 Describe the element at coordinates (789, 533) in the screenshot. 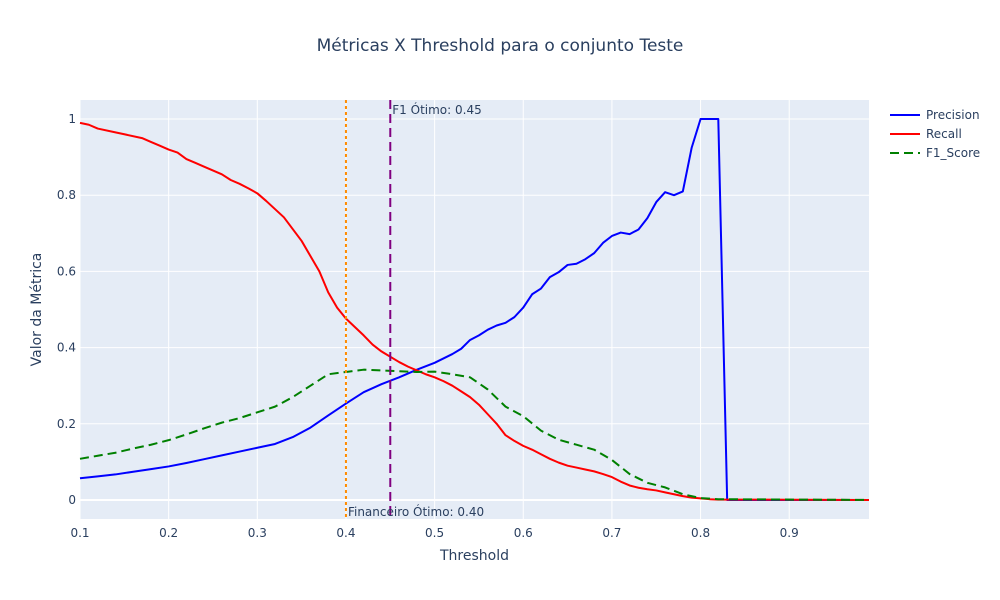

I see `x-tick-label: 0.9` at that location.